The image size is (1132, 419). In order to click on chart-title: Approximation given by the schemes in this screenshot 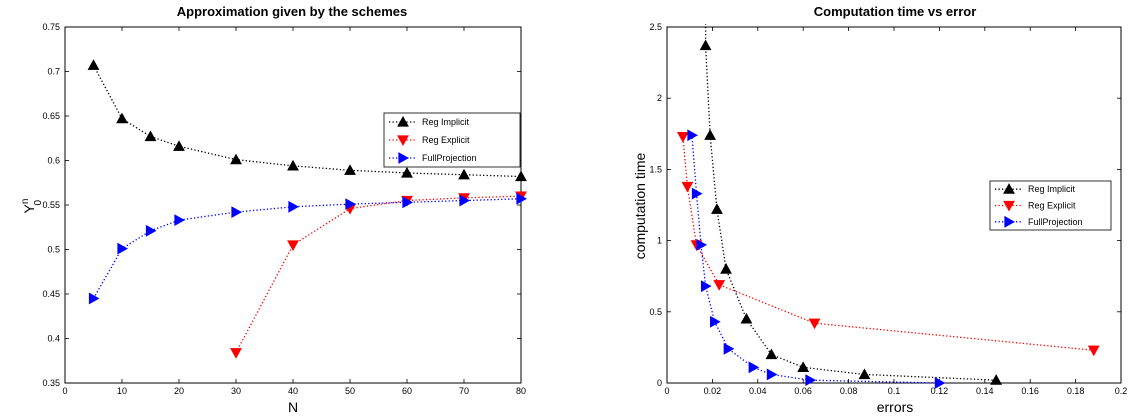, I will do `click(292, 11)`.